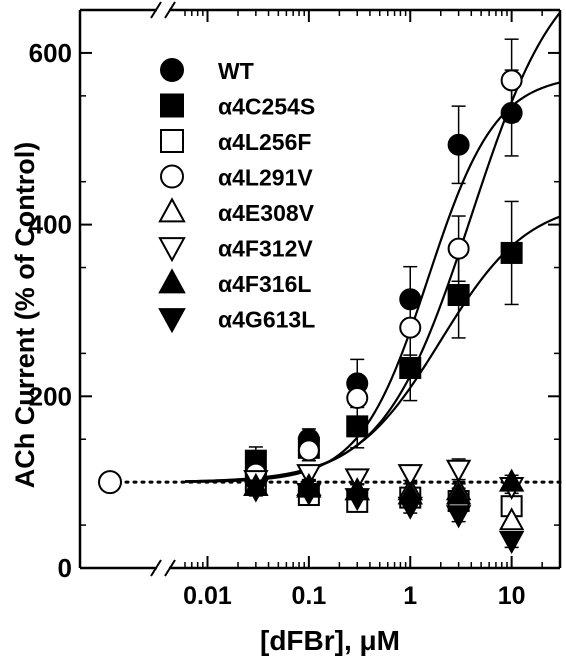 The width and height of the screenshot is (566, 663). Describe the element at coordinates (265, 249) in the screenshot. I see `legend-label: α4F312V` at that location.